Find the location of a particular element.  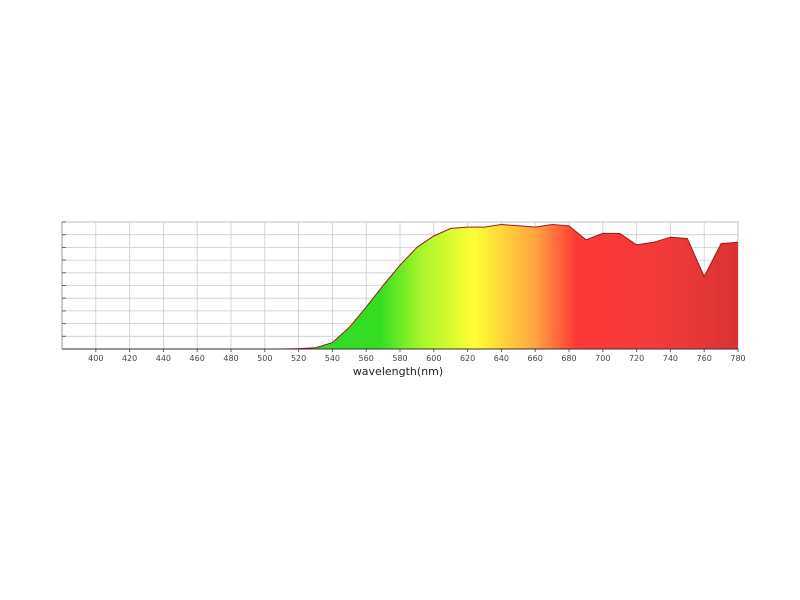

x-tick-label: 540 is located at coordinates (332, 358).